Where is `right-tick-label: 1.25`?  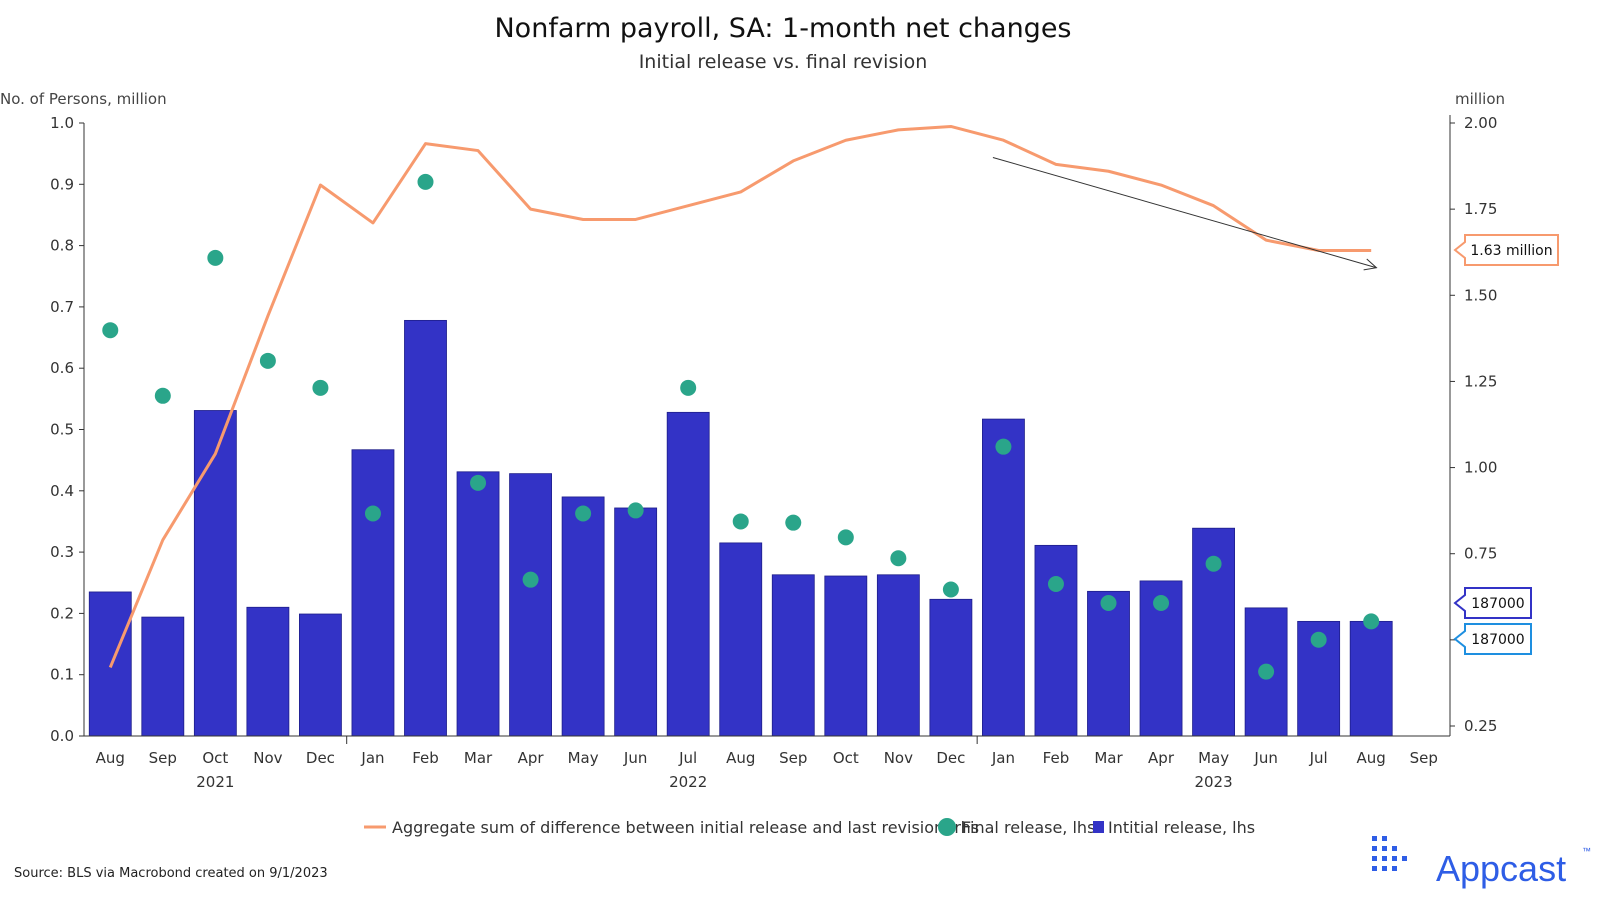
right-tick-label: 1.25 is located at coordinates (1480, 381).